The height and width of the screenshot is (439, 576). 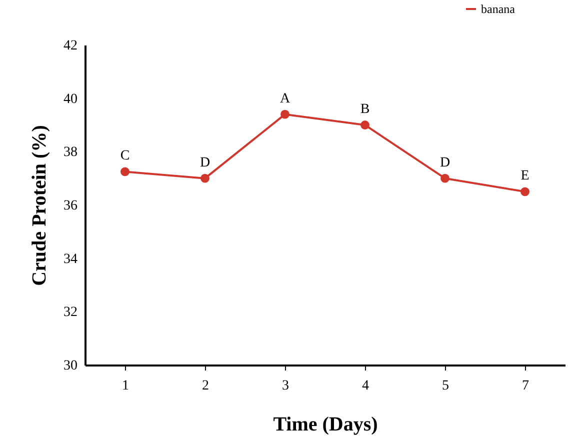 I want to click on x-tick-label: 7, so click(x=525, y=386).